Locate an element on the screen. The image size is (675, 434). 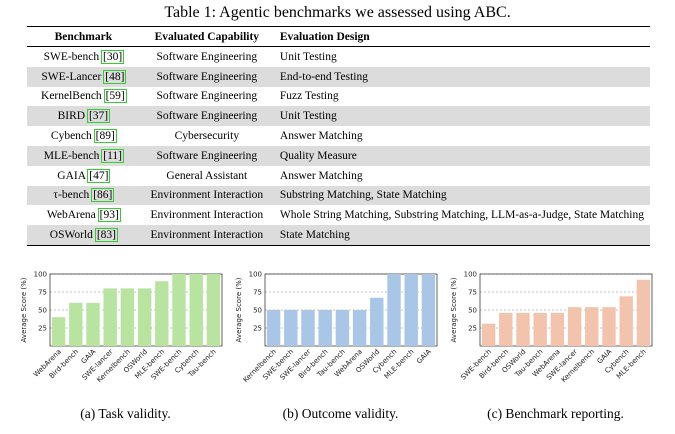
citation-link: [37] is located at coordinates (98, 116).